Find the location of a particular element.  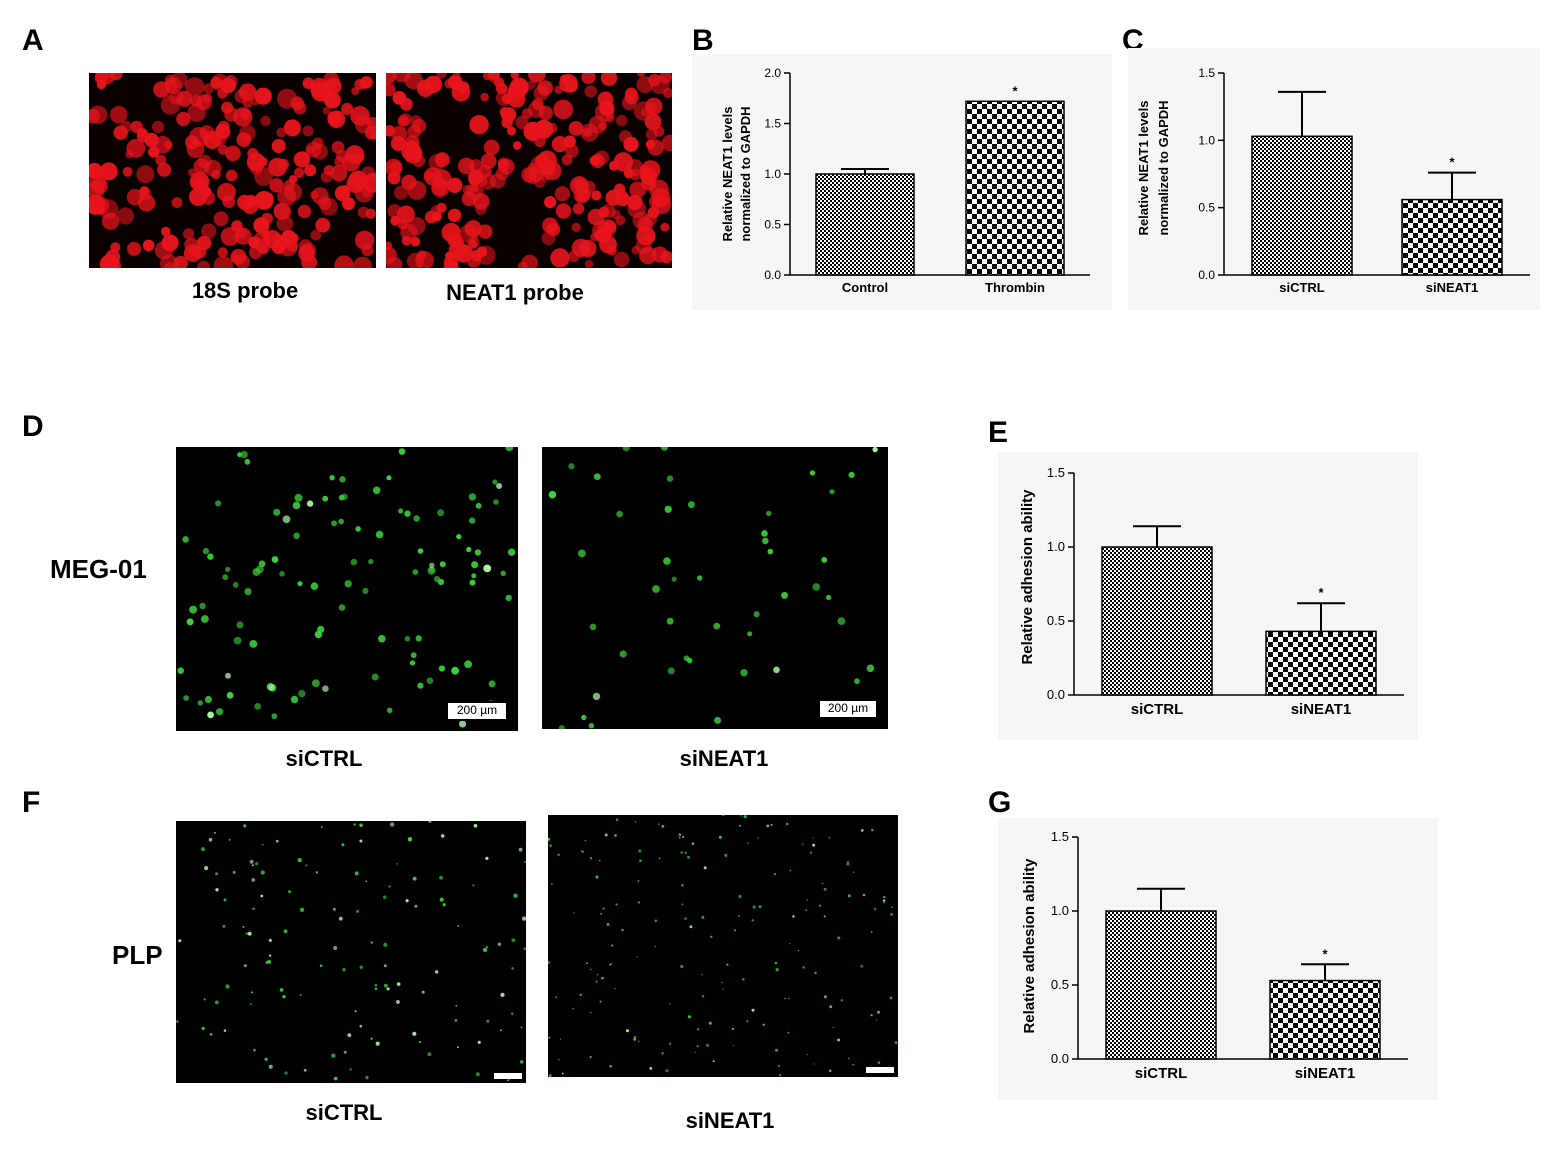

micrograph-18s-probe is located at coordinates (232, 170).